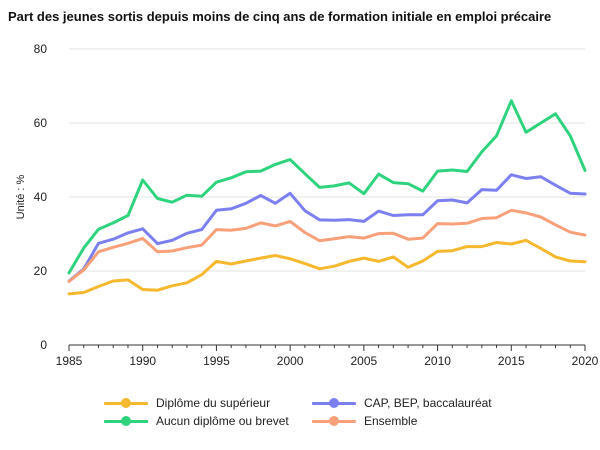 The width and height of the screenshot is (600, 450). Describe the element at coordinates (213, 403) in the screenshot. I see `legend-label: Diplôme du supérieur` at that location.